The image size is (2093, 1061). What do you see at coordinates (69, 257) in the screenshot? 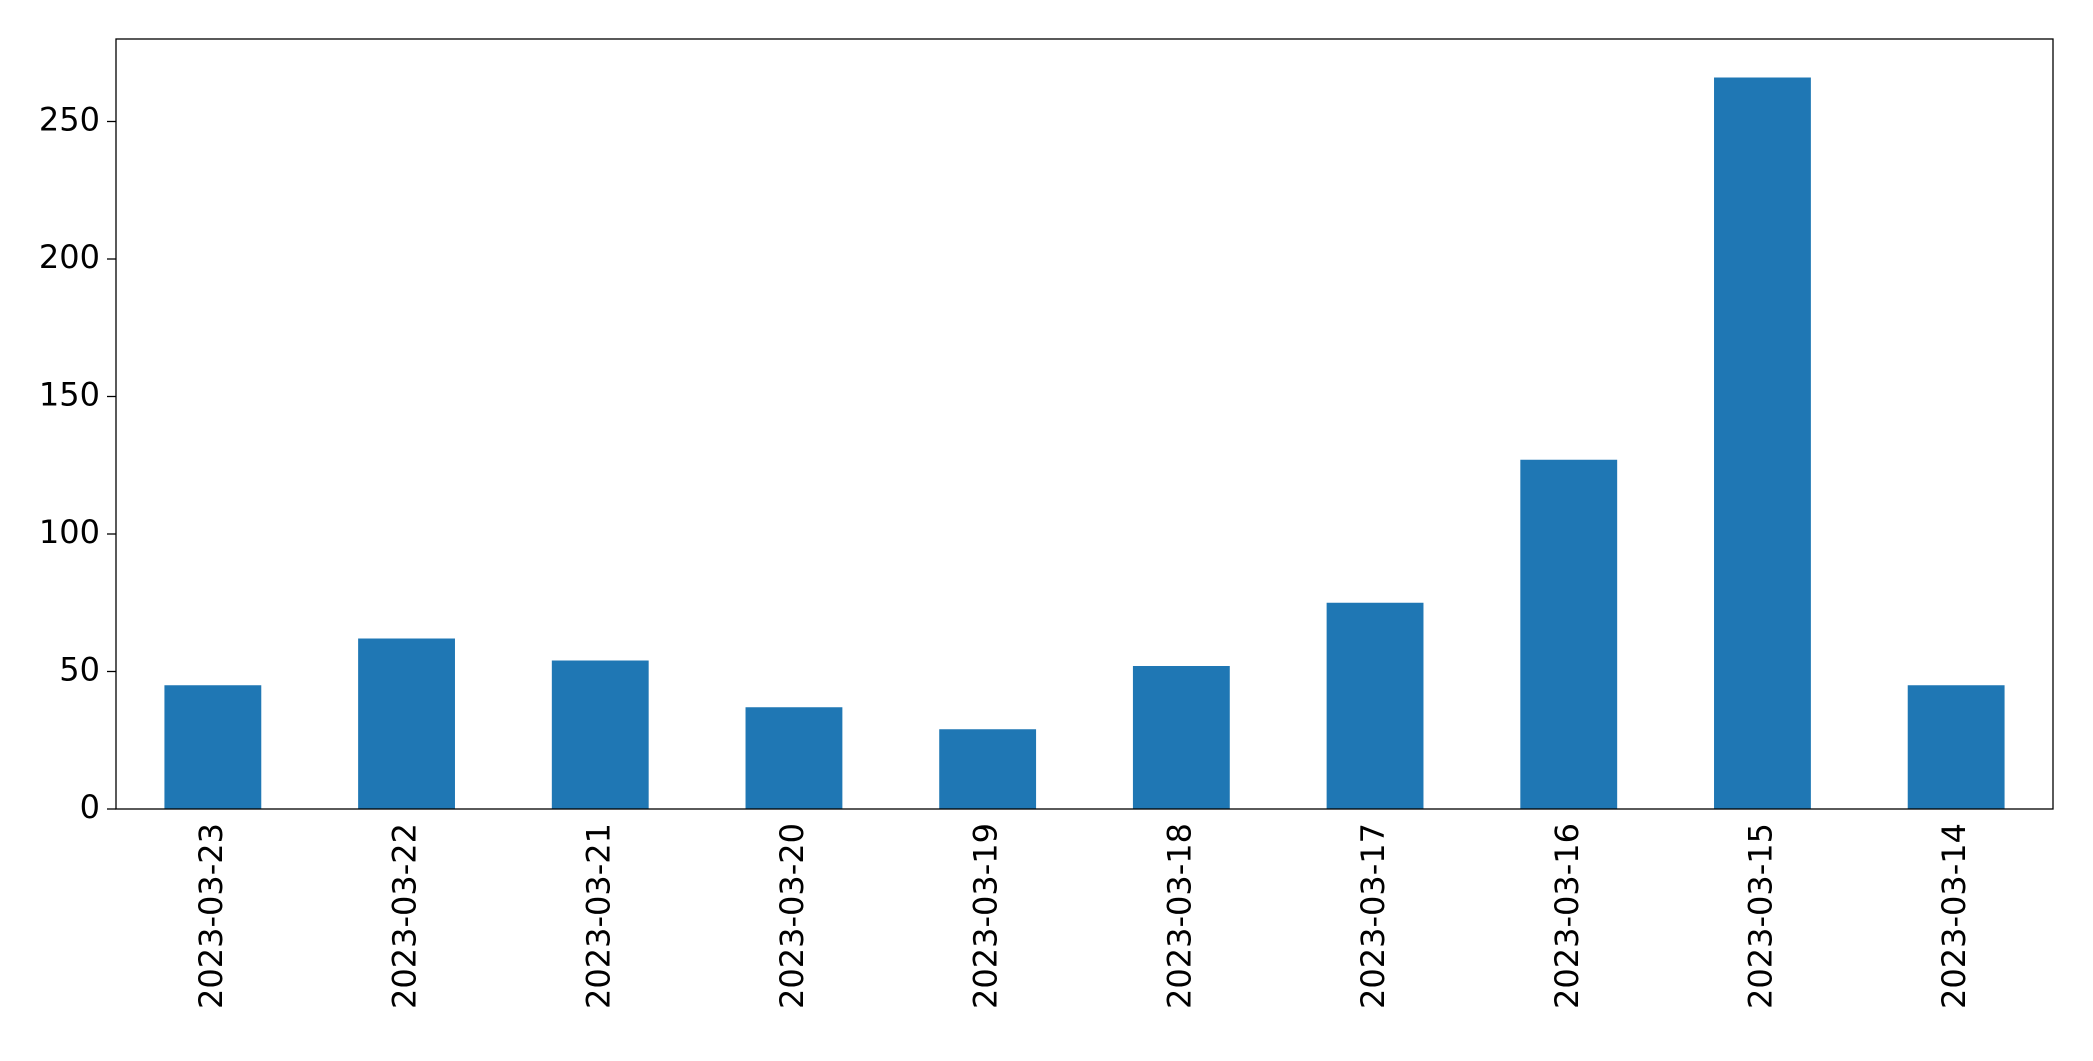
I see `y-tick-label: 200` at bounding box center [69, 257].